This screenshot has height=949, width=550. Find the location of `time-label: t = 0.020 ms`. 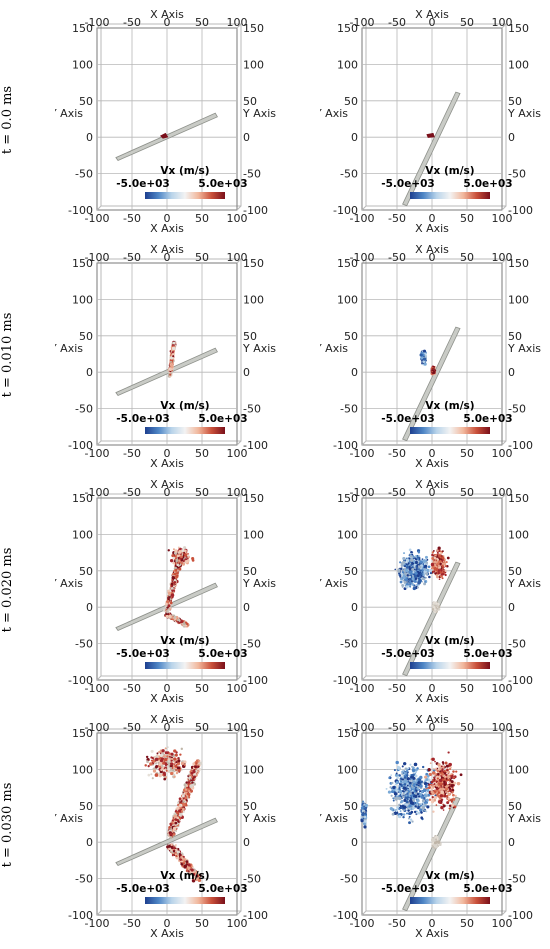

time-label: t = 0.020 ms is located at coordinates (7, 590).